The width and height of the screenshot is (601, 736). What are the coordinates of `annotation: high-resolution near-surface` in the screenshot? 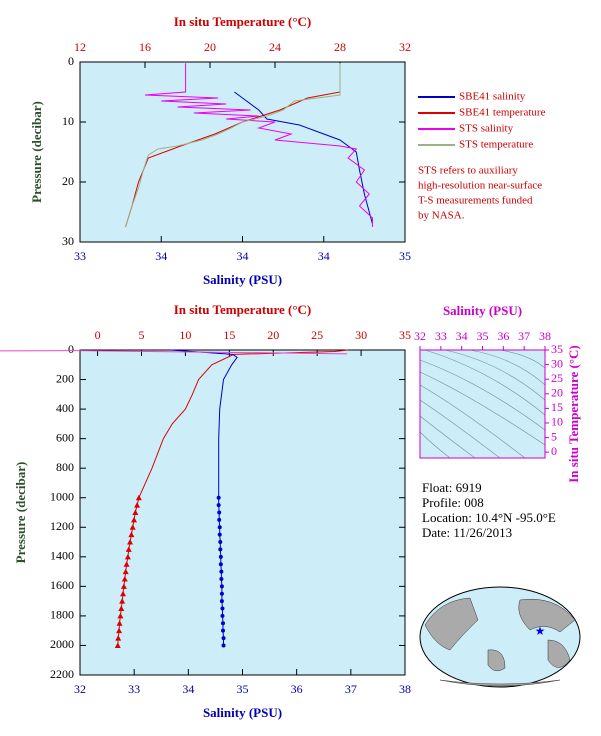 It's located at (480, 186).